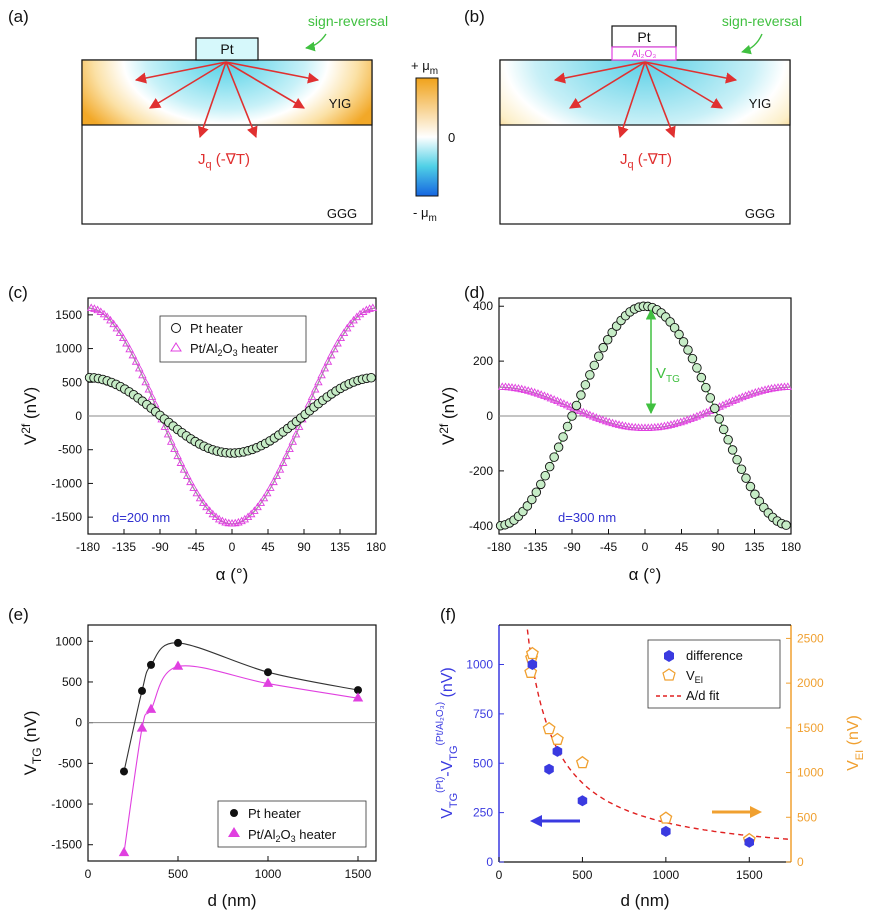 This screenshot has width=872, height=914. Describe the element at coordinates (718, 547) in the screenshot. I see `xtick-label-d-6: 90` at that location.